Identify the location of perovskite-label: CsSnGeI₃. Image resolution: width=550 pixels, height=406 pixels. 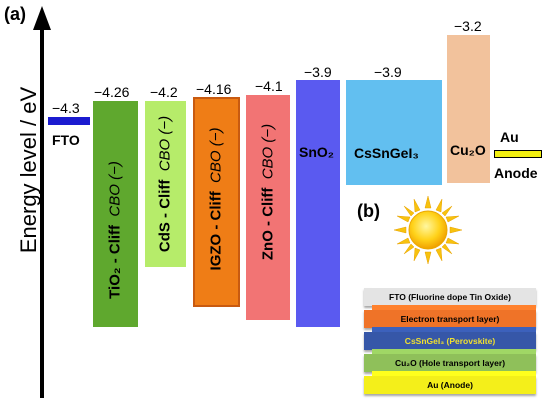
(386, 153).